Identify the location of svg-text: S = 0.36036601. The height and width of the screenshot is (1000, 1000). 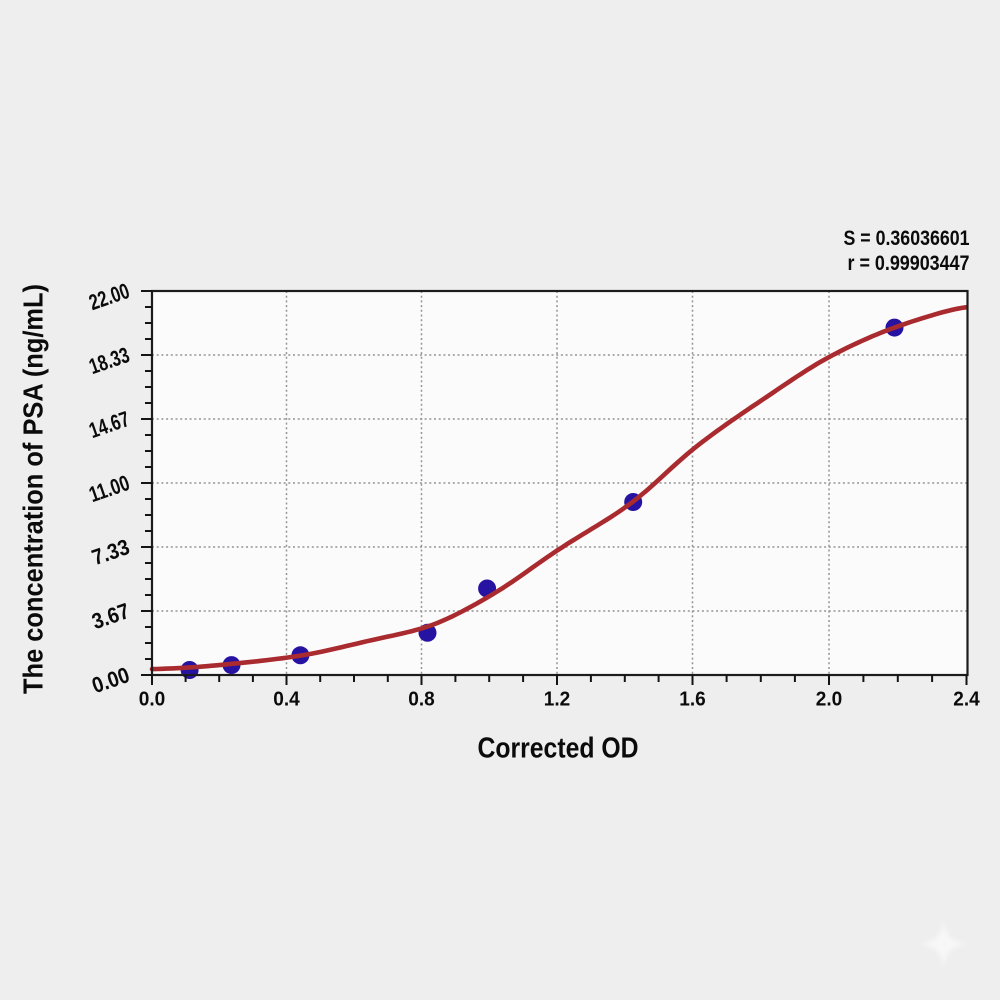
(907, 238).